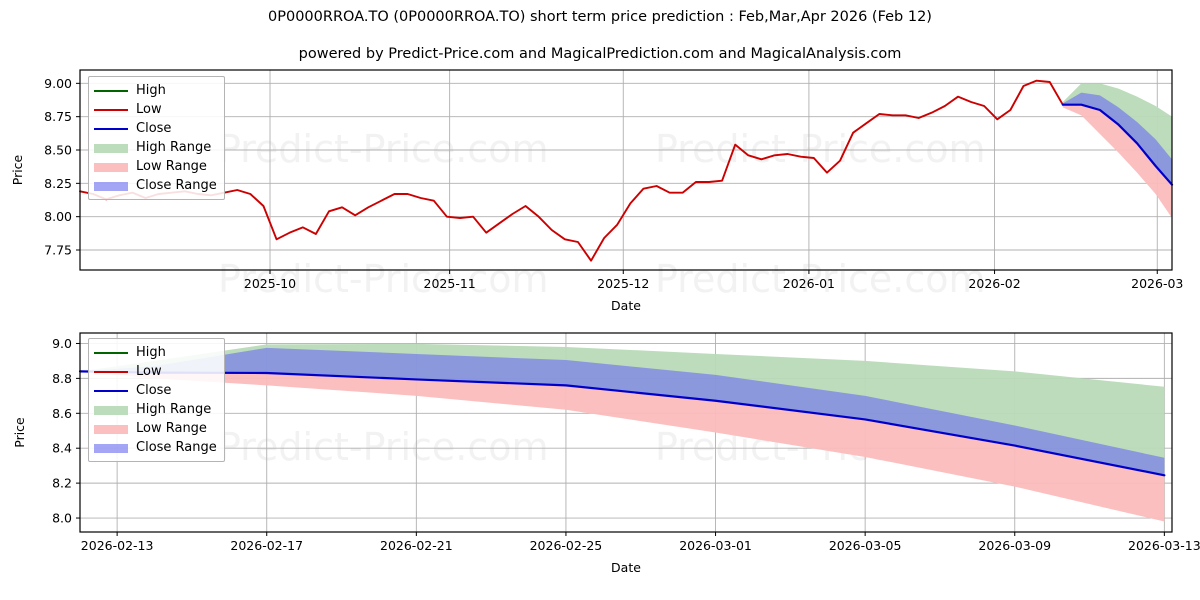  What do you see at coordinates (62, 413) in the screenshot?
I see `y-tick-label: 8.6` at bounding box center [62, 413].